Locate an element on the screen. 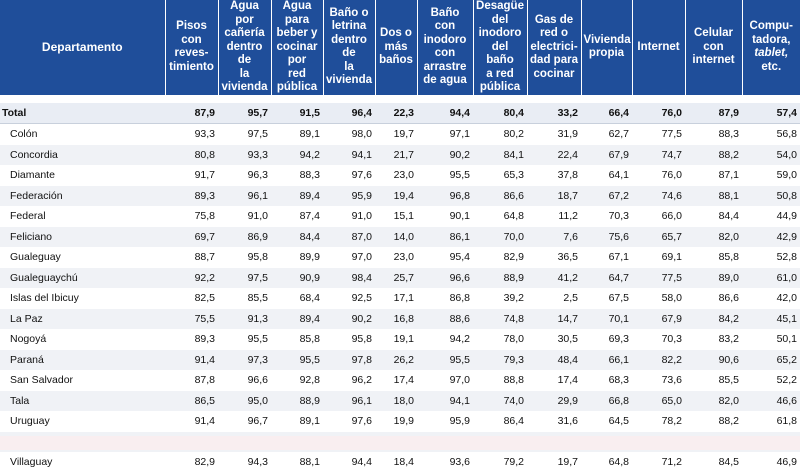 Image resolution: width=800 pixels, height=473 pixels. table-cell: 65,3 is located at coordinates (500, 175).